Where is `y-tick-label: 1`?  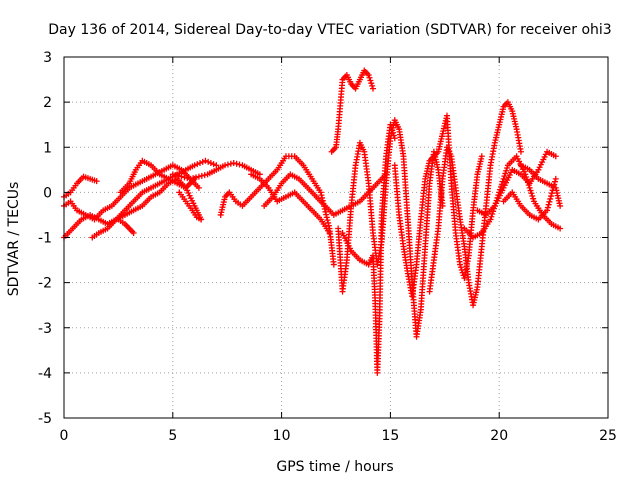 y-tick-label: 1 is located at coordinates (47, 148).